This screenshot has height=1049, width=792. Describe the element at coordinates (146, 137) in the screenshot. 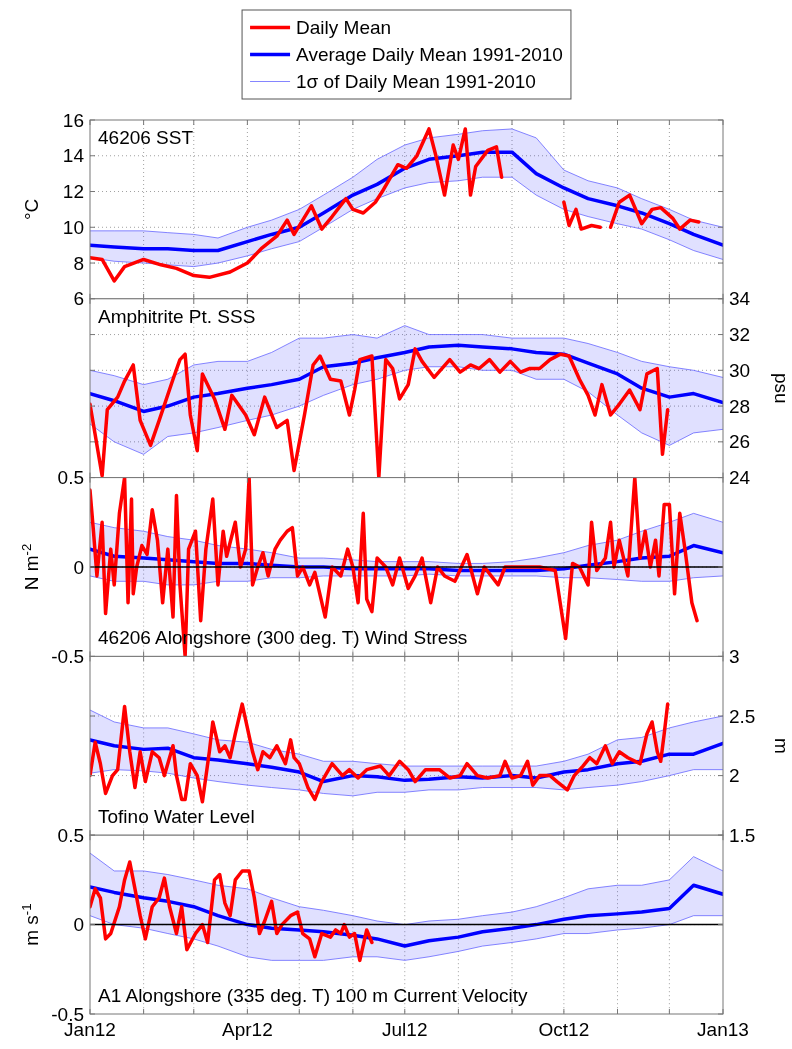

I see `chart-title: 46206 SST` at that location.